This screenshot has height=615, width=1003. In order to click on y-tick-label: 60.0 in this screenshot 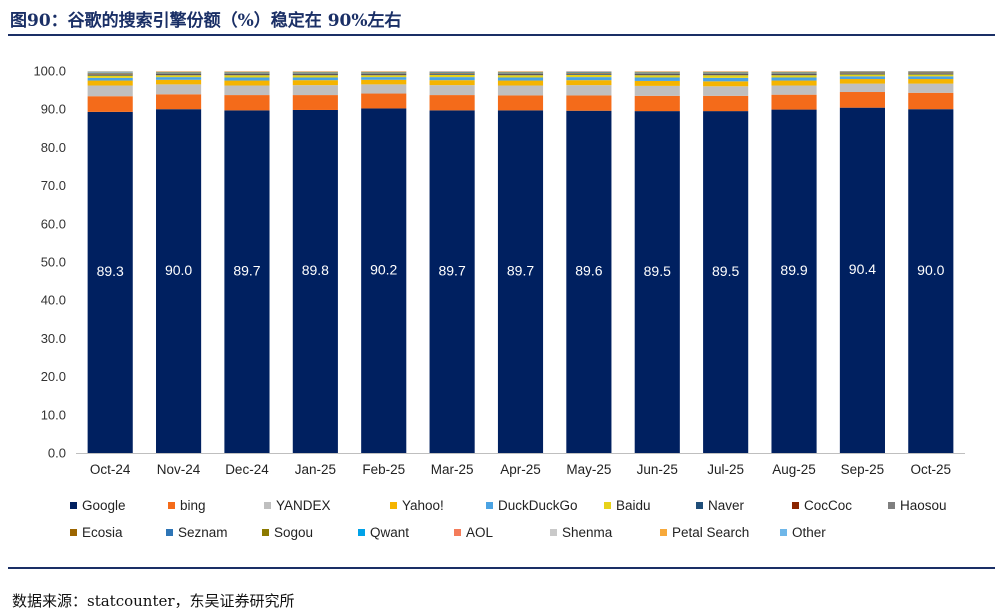, I will do `click(53, 223)`.